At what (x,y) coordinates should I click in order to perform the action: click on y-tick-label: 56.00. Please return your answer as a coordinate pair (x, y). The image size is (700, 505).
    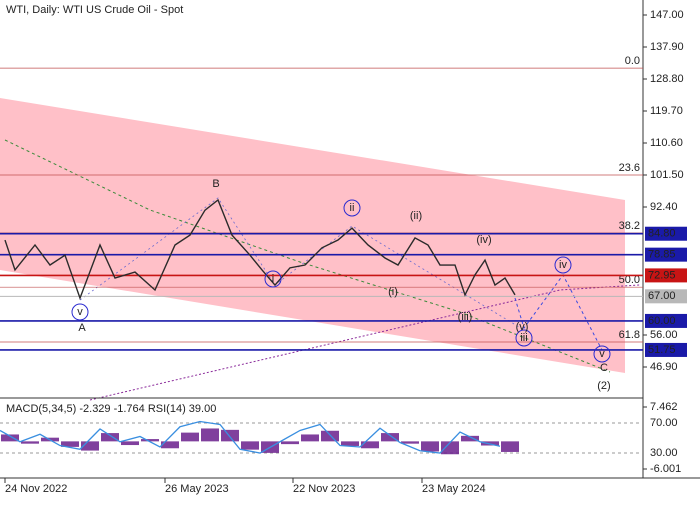
    Looking at the image, I should click on (664, 335).